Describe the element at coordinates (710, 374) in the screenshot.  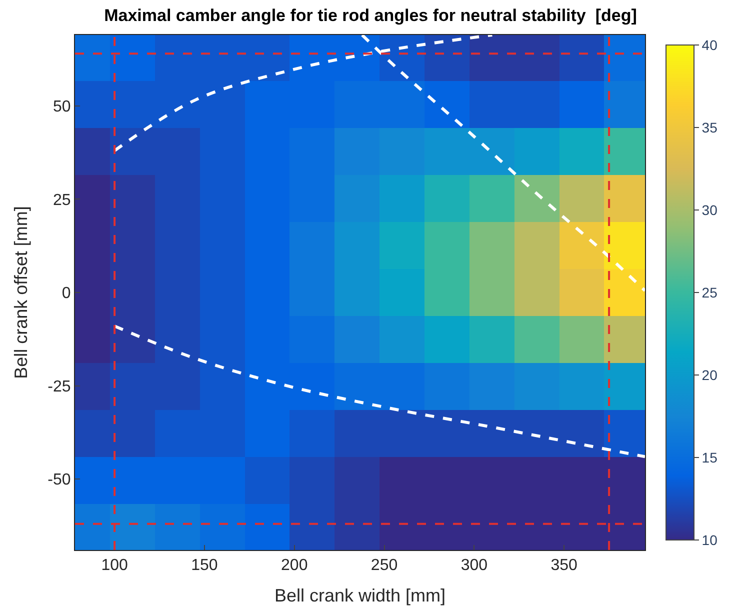
I see `color-bar-label: 20` at that location.